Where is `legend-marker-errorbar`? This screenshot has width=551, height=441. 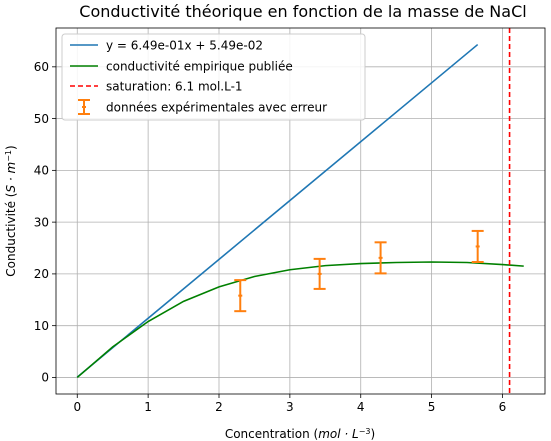
legend-marker-errorbar is located at coordinates (84, 107).